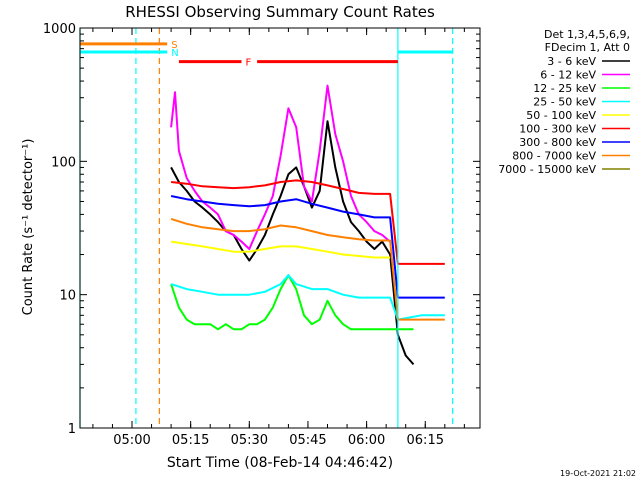 This screenshot has width=640, height=480. Describe the element at coordinates (425, 440) in the screenshot. I see `x-tick-label: 06:15` at that location.